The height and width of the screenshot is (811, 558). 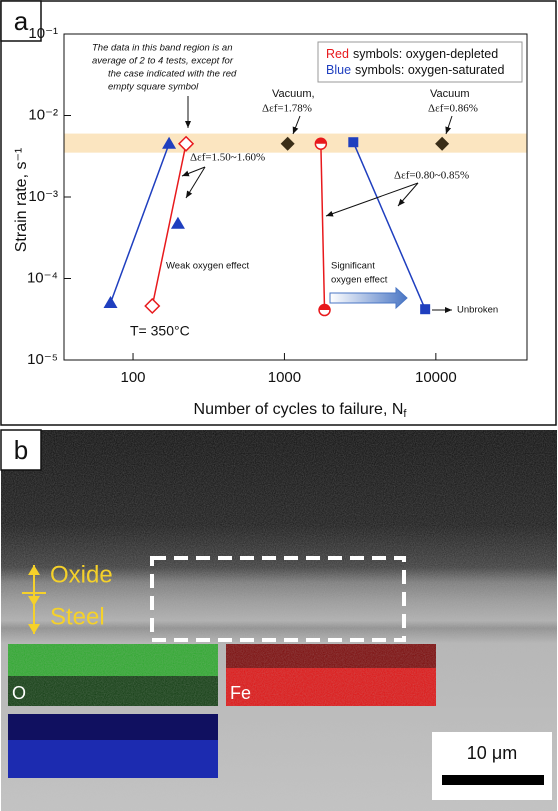 I want to click on y-tick-label: 10⁻³, so click(x=43, y=196).